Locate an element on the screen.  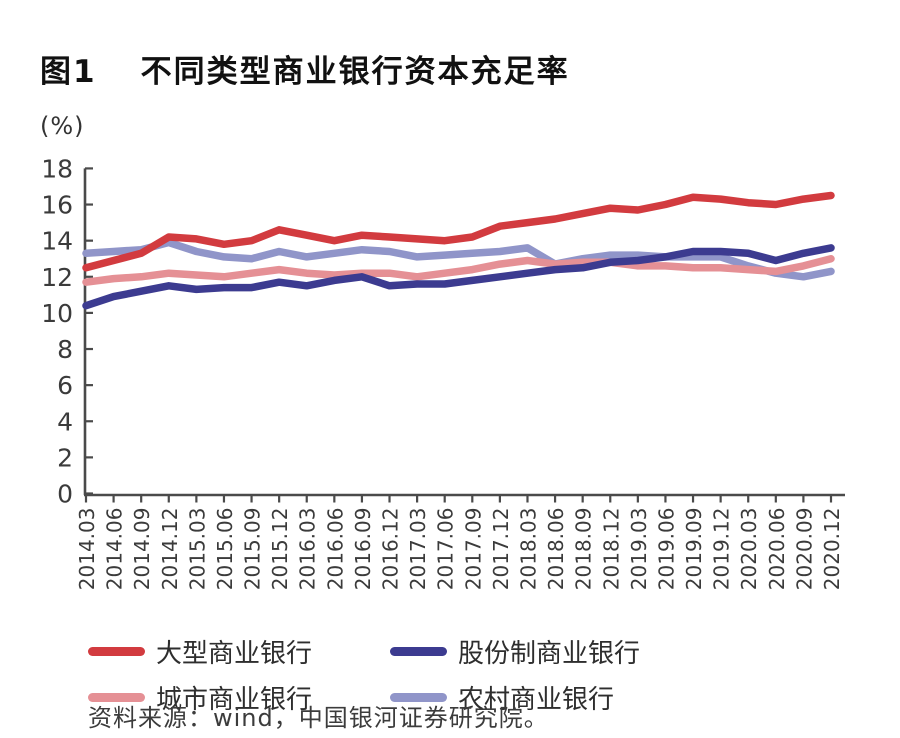
svg-text: 2015.03 is located at coordinates (197, 549).